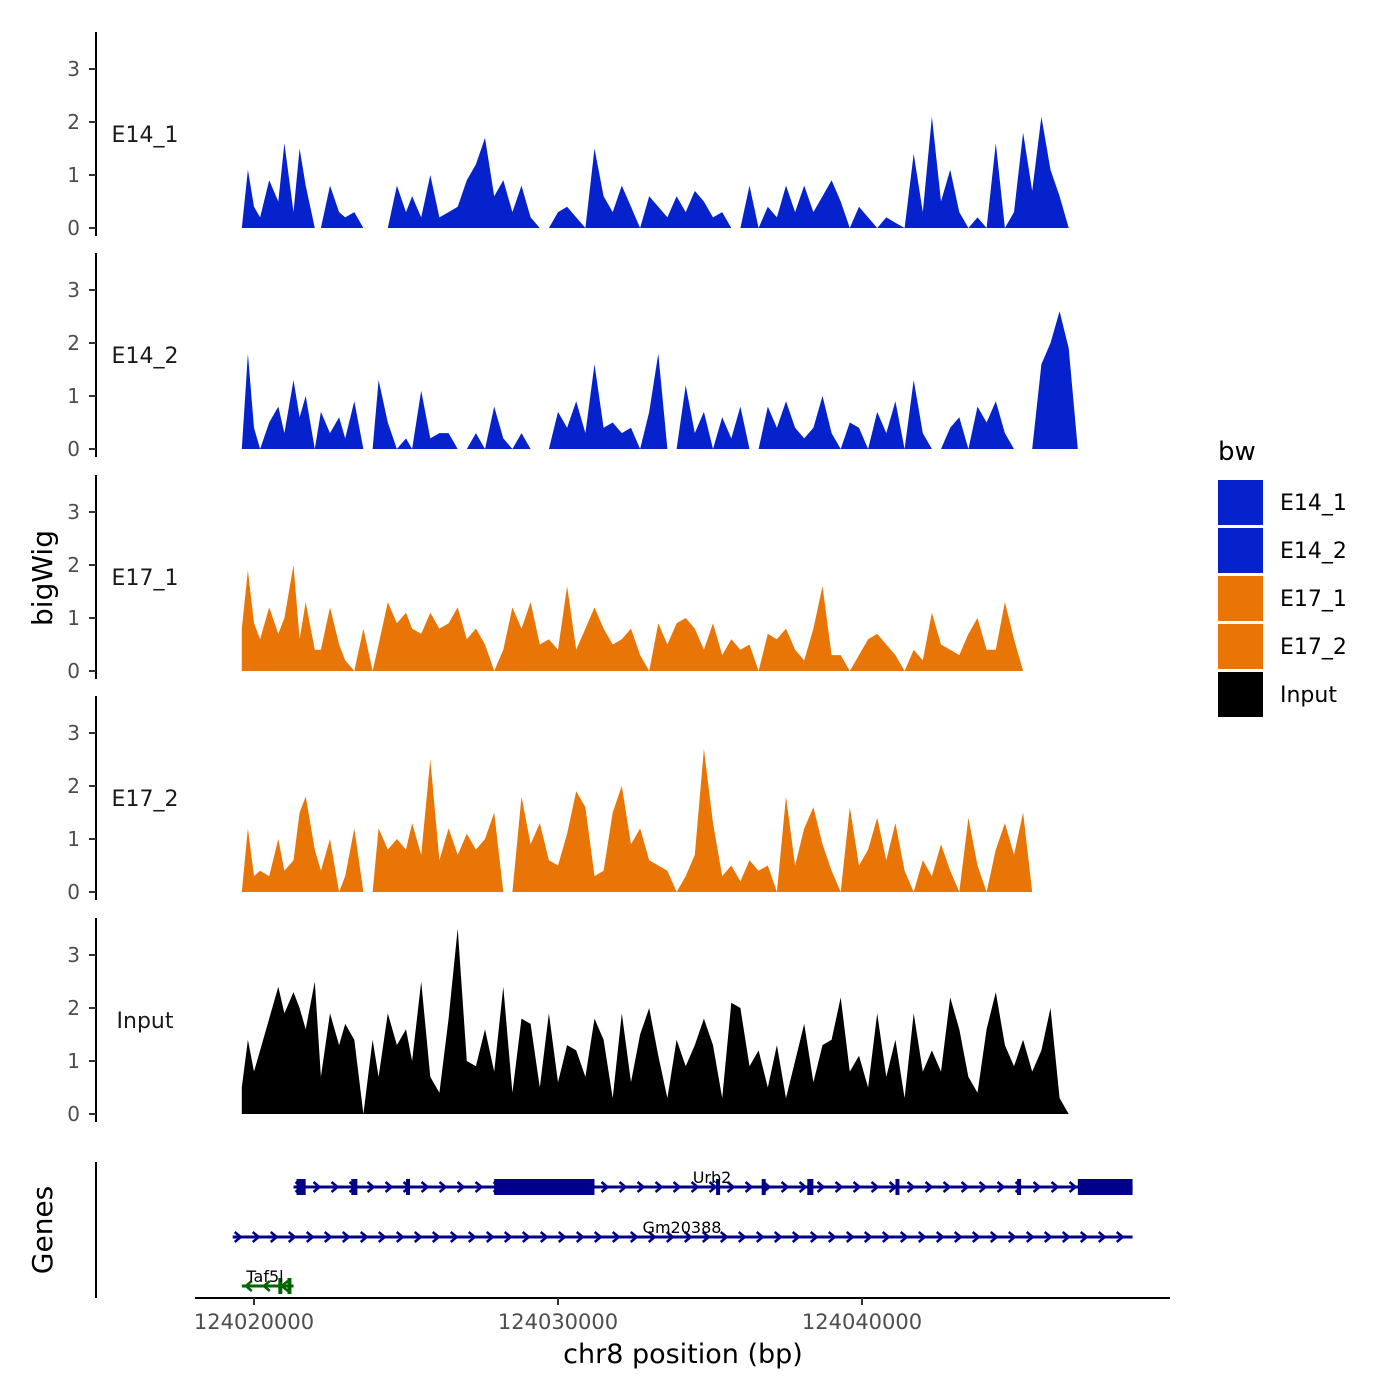 The width and height of the screenshot is (1400, 1400). I want to click on legend: bw E14_1 E14_2 E17_1 E17_2 Input, so click(1282, 577).